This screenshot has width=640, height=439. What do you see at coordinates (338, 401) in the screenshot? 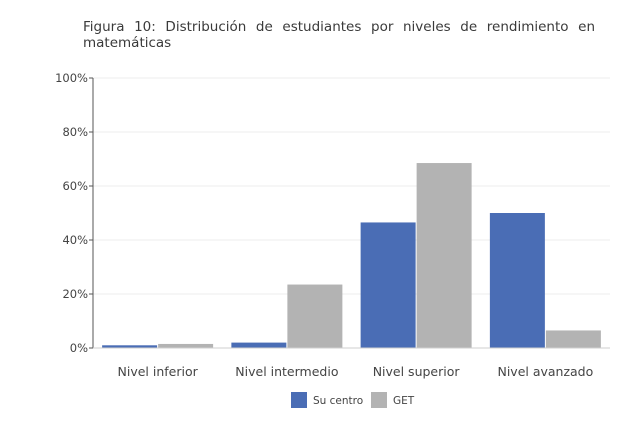
I see `legend-label: Su centro` at bounding box center [338, 401].